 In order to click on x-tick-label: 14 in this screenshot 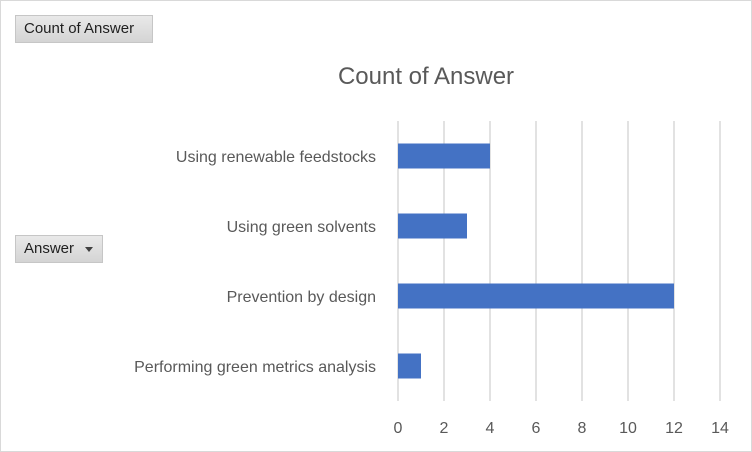, I will do `click(720, 428)`.